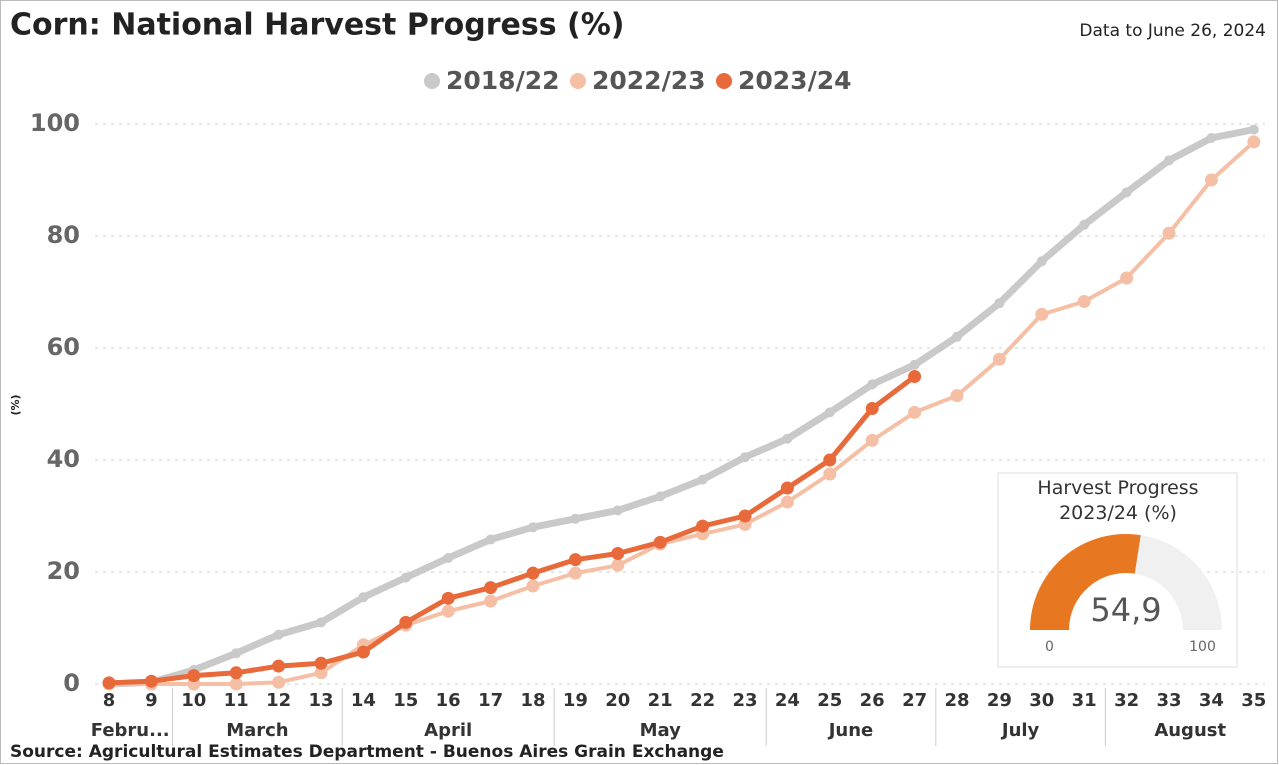 The image size is (1279, 765). What do you see at coordinates (872, 700) in the screenshot?
I see `x-tick-label: 26` at bounding box center [872, 700].